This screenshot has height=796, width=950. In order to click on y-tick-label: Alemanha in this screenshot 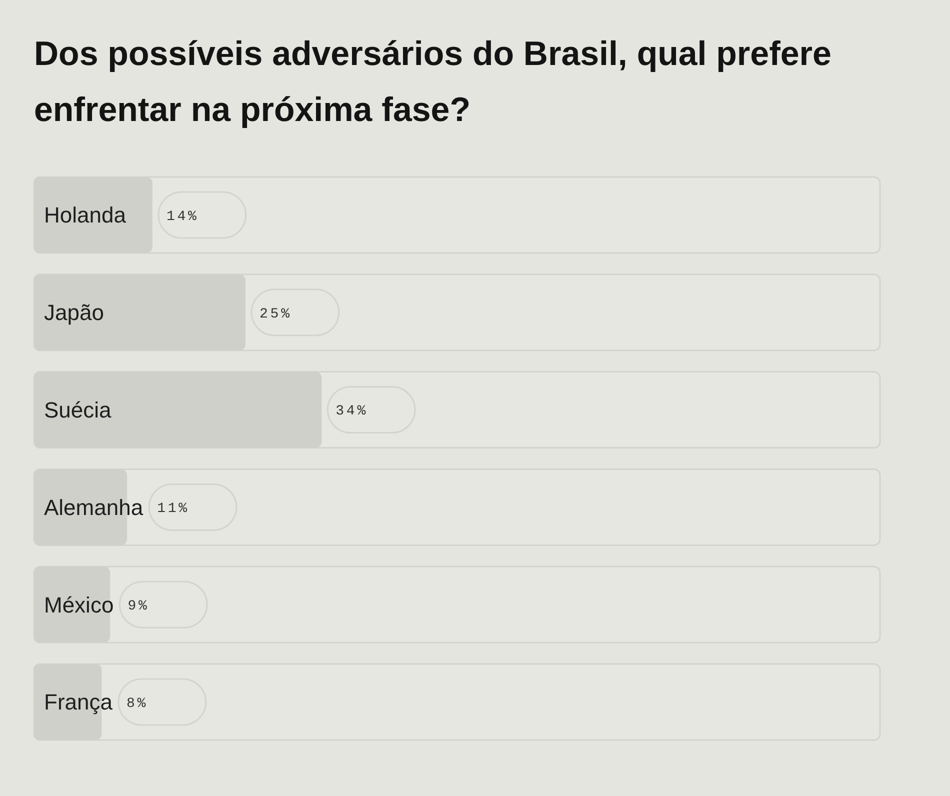, I will do `click(94, 507)`.